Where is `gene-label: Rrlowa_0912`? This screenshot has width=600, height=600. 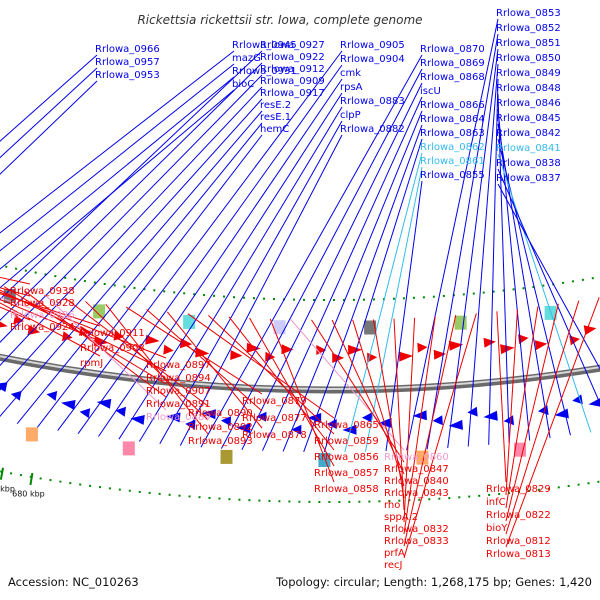
gene-label: Rrlowa_0912 is located at coordinates (292, 69).